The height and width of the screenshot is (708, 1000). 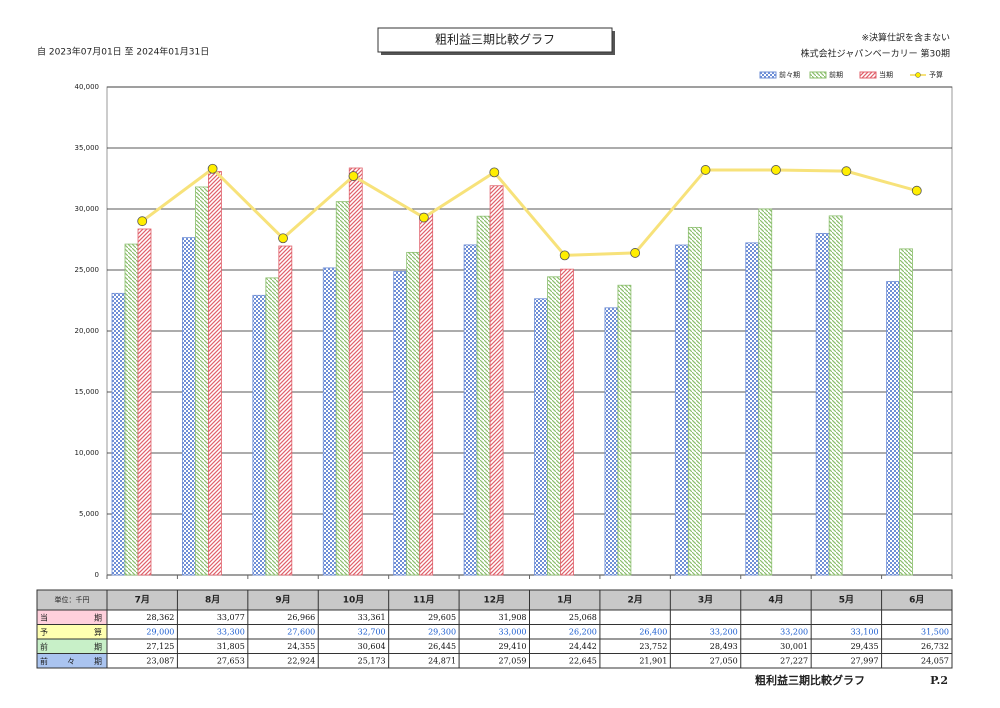 I want to click on table-value: 27,125, so click(x=160, y=646).